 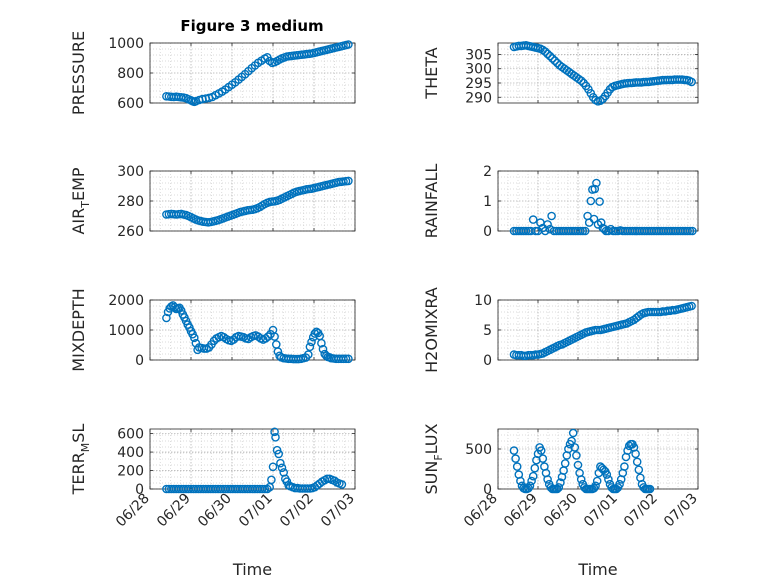 What do you see at coordinates (130, 74) in the screenshot?
I see `y-tick-label: 800` at bounding box center [130, 74].